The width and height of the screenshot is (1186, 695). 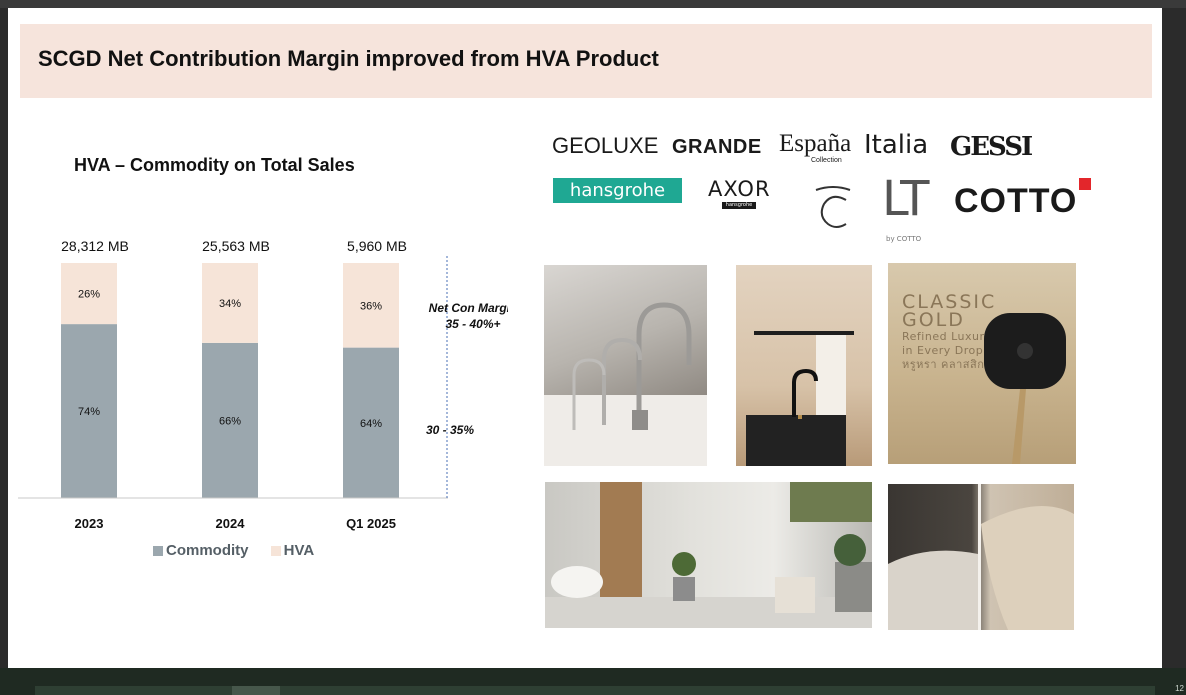 I want to click on chart-legend: Commodity HVA, so click(x=242, y=551).